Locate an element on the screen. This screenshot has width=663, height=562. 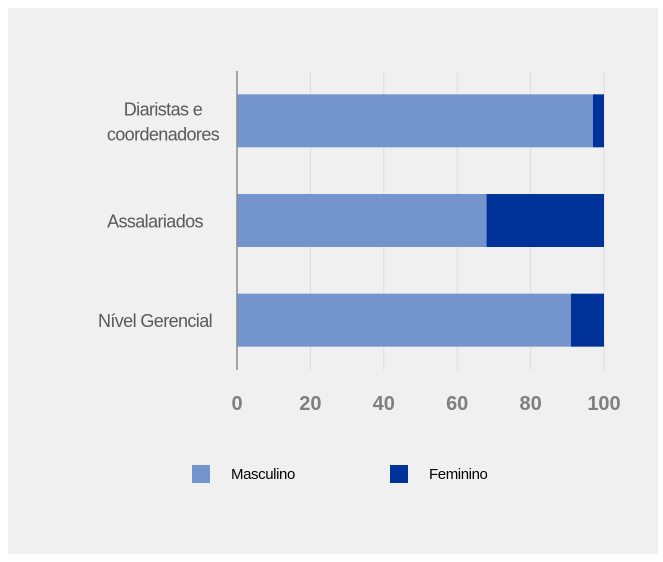
category-label-1: Assalariados is located at coordinates (155, 222).